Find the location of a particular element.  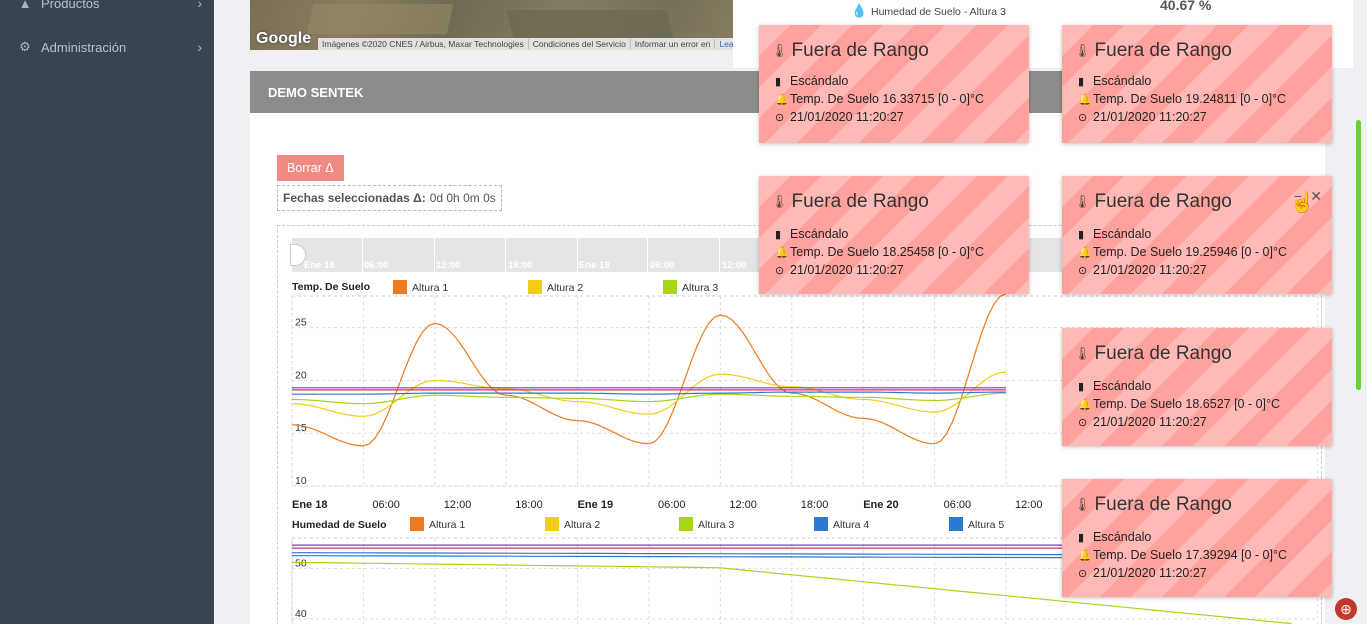

google-logo: Google is located at coordinates (284, 38).